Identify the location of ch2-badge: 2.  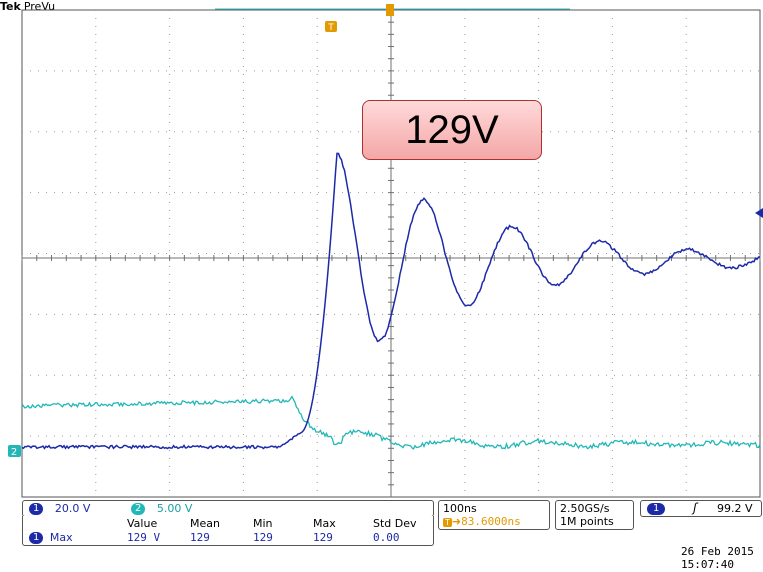
(138, 509).